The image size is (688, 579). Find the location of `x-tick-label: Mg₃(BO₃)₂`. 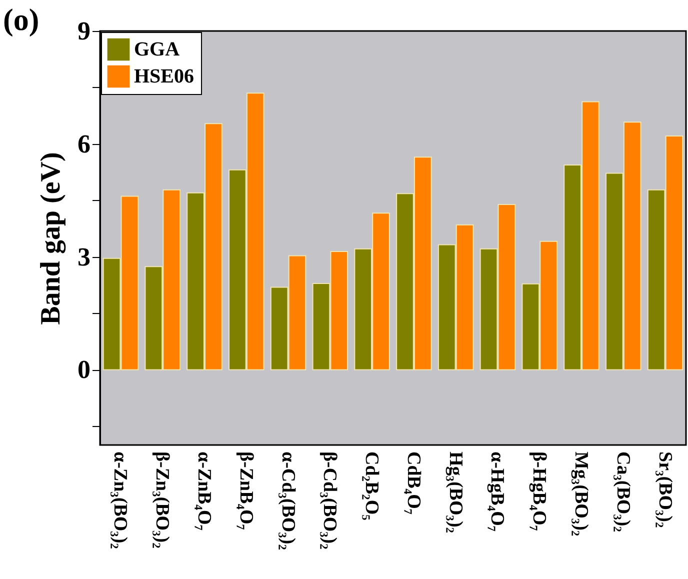

x-tick-label: Mg₃(BO₃)₂ is located at coordinates (581, 494).